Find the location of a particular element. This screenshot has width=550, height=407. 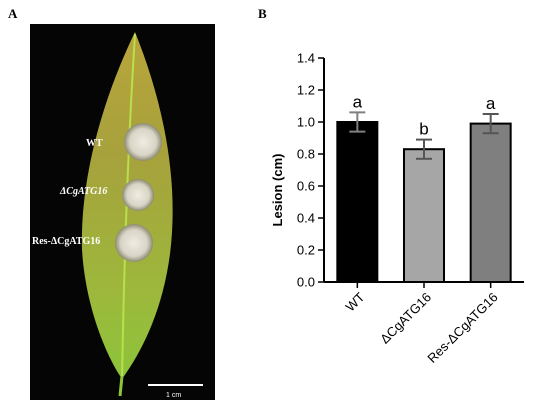

scale-bar-label: 1 cm is located at coordinates (173, 395).